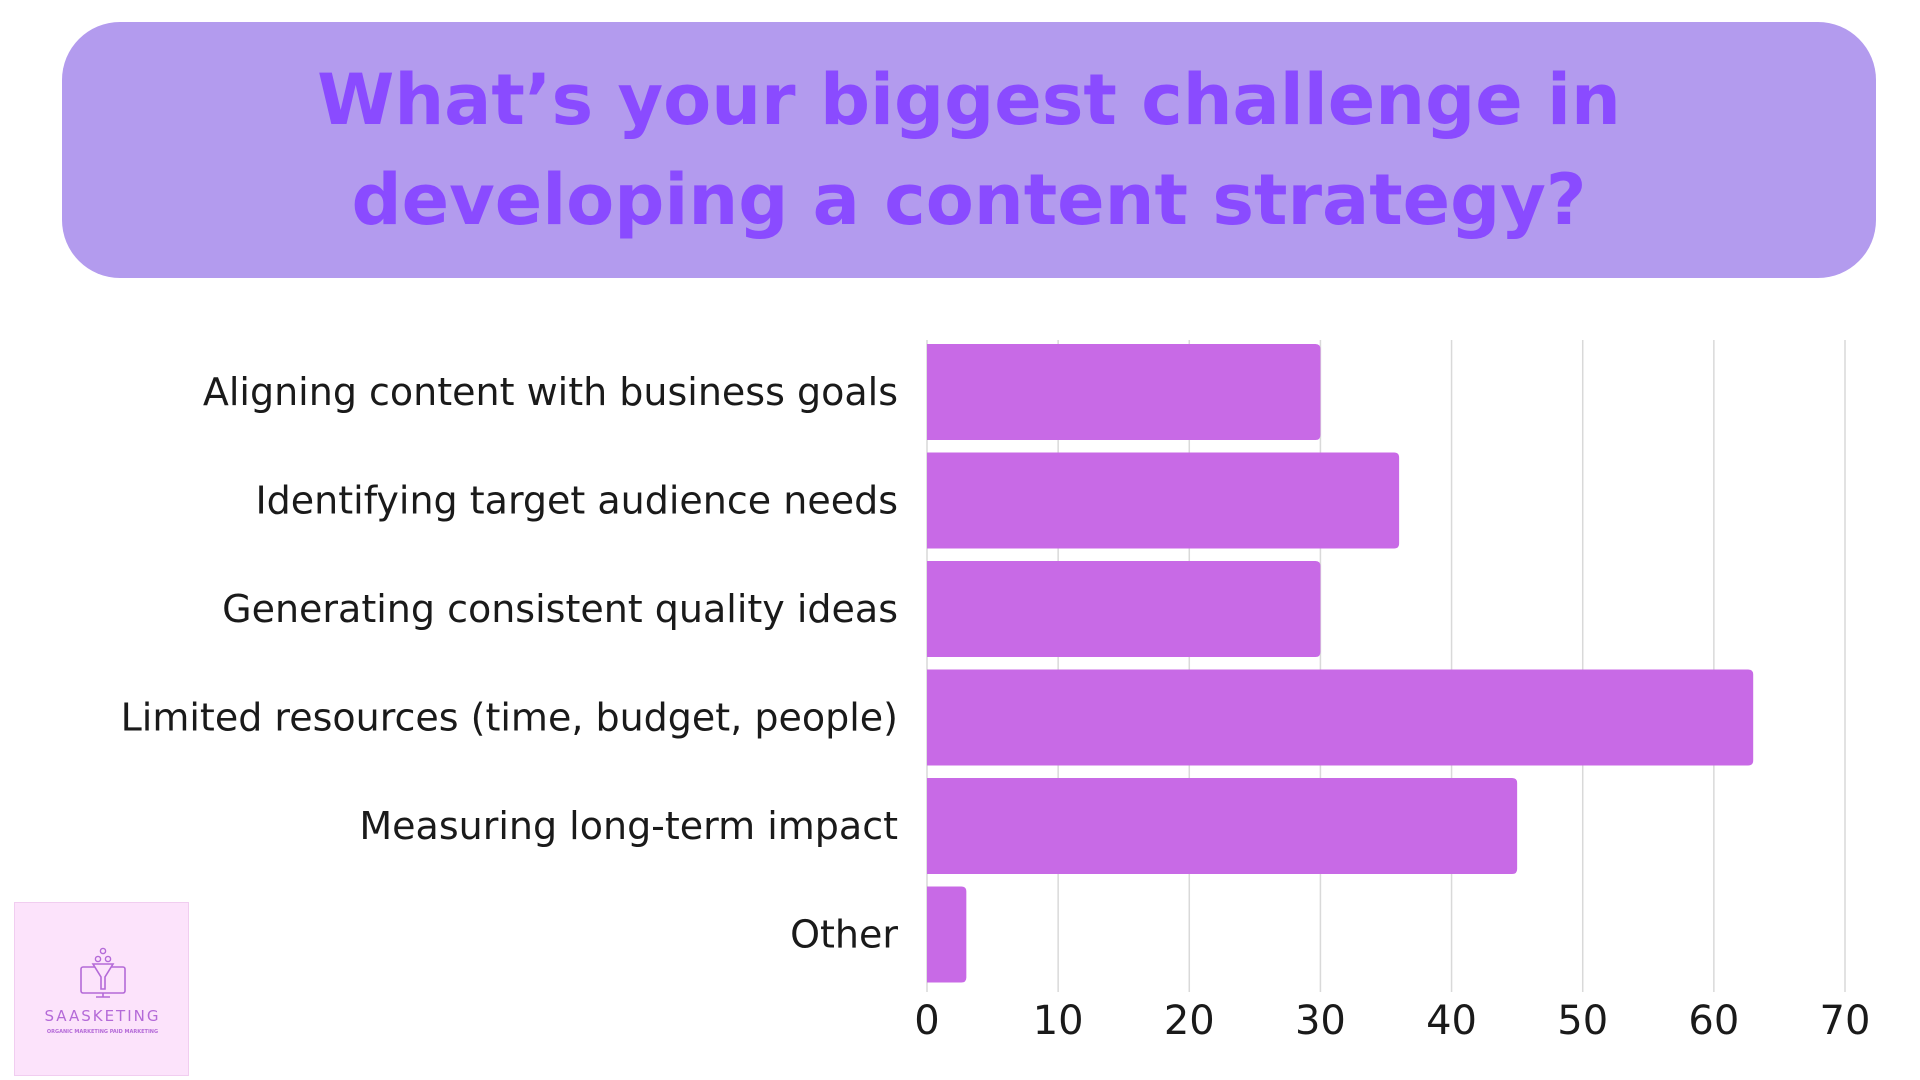  Describe the element at coordinates (1713, 1021) in the screenshot. I see `x-tick-label: 60` at that location.